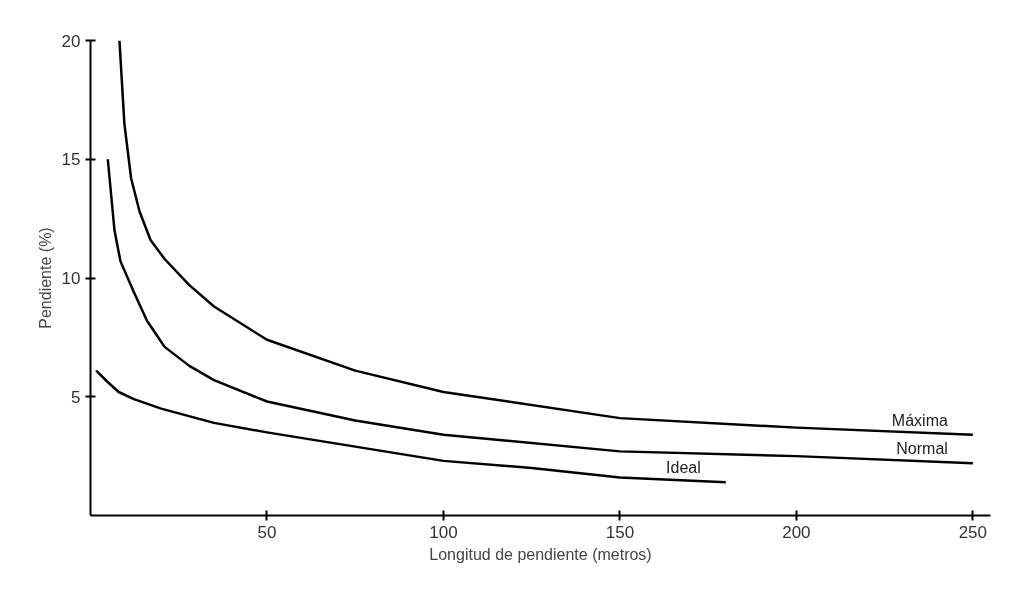 This screenshot has height=594, width=1033. What do you see at coordinates (411, 426) in the screenshot?
I see `line-series` at bounding box center [411, 426].